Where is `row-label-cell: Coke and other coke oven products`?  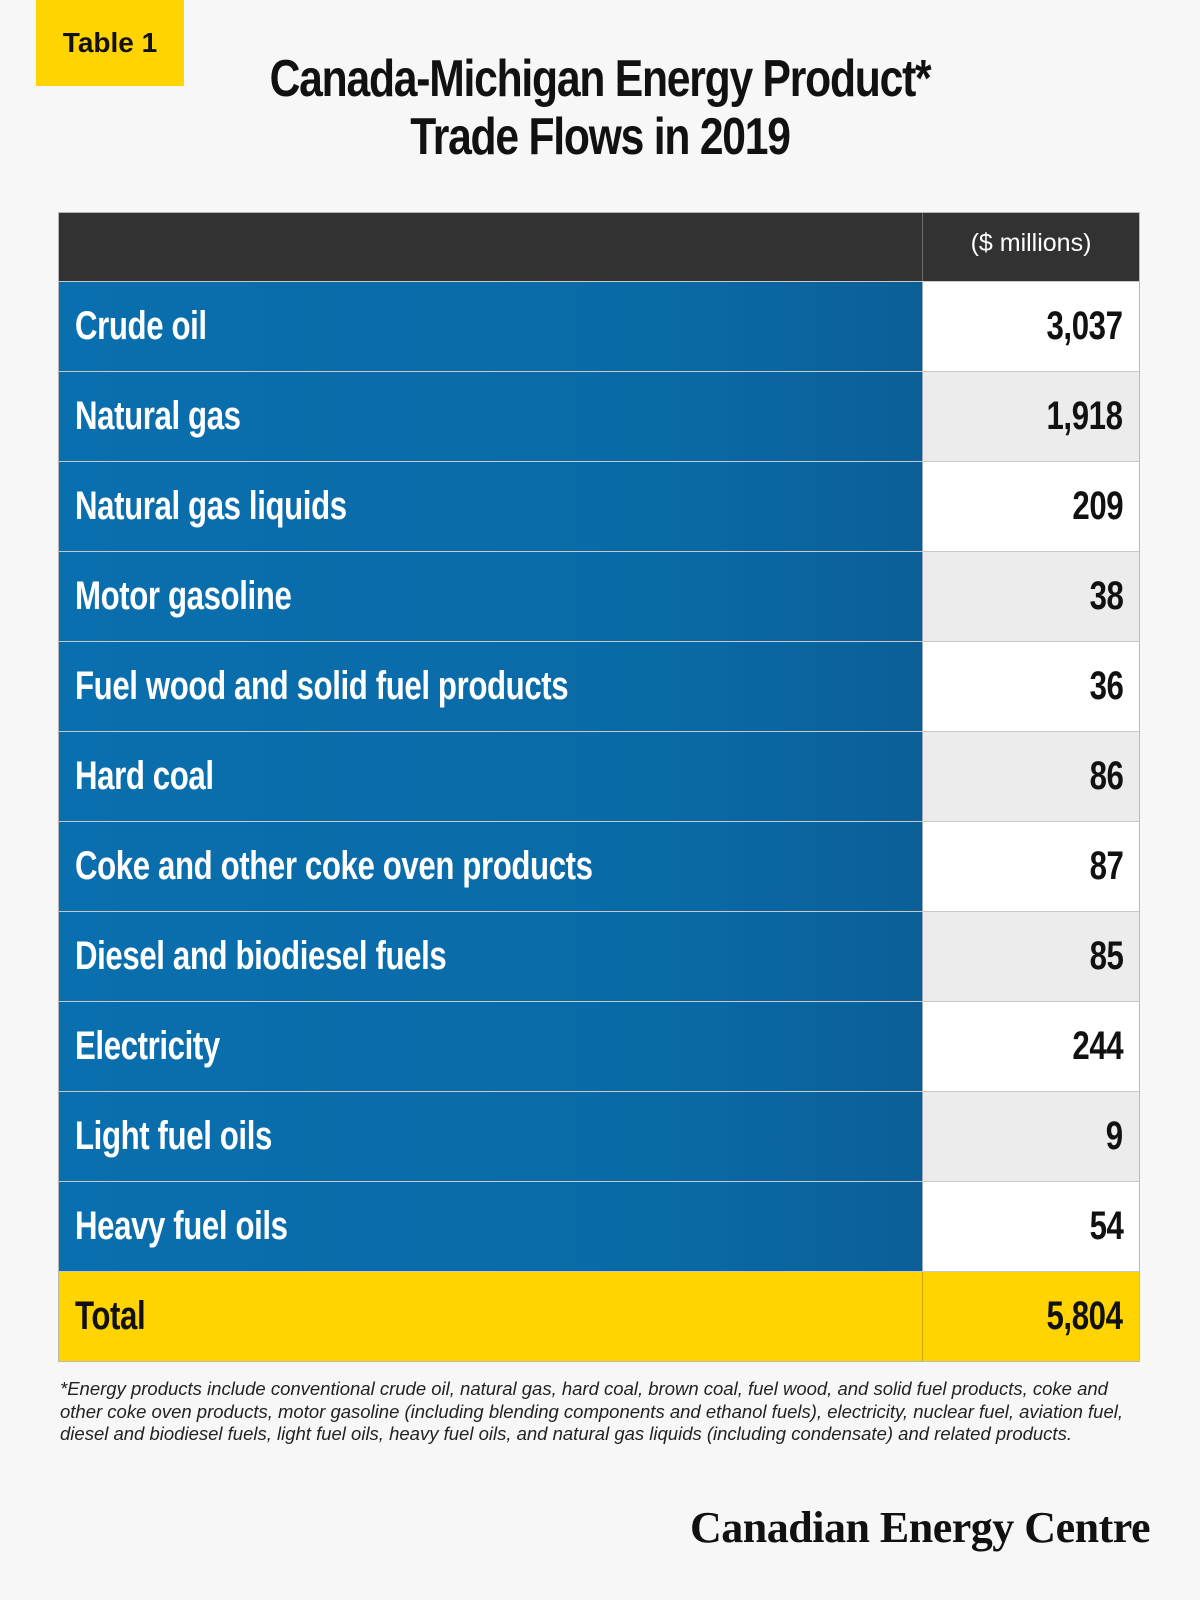
row-label-cell: Coke and other coke oven products is located at coordinates (491, 866).